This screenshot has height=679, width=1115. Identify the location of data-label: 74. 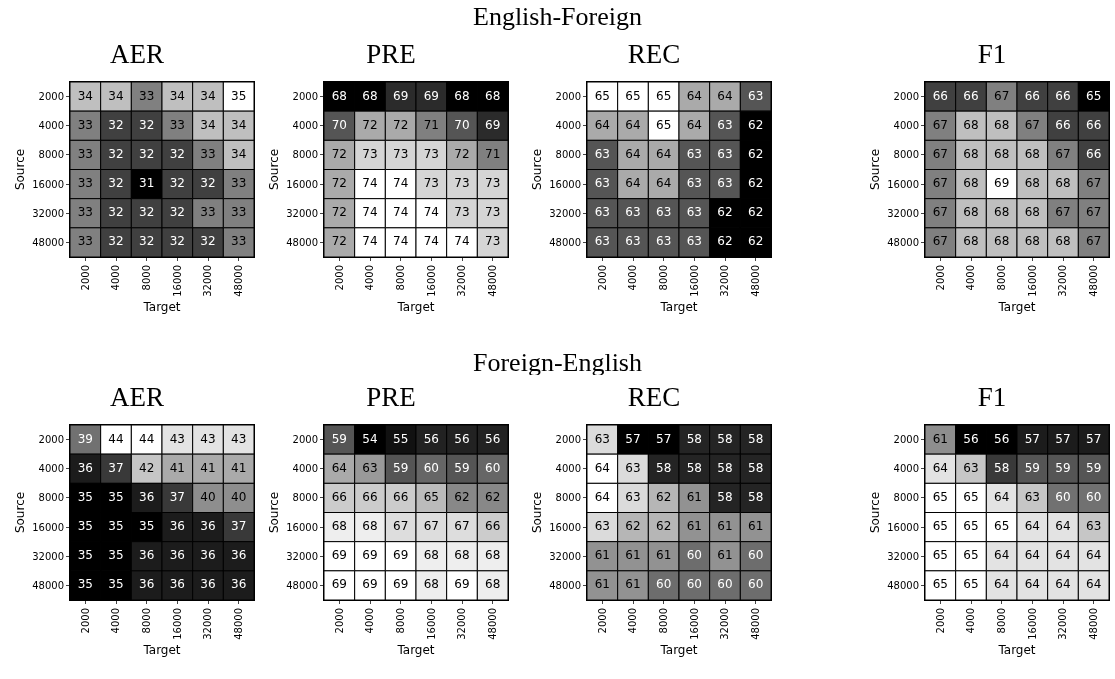
(401, 183).